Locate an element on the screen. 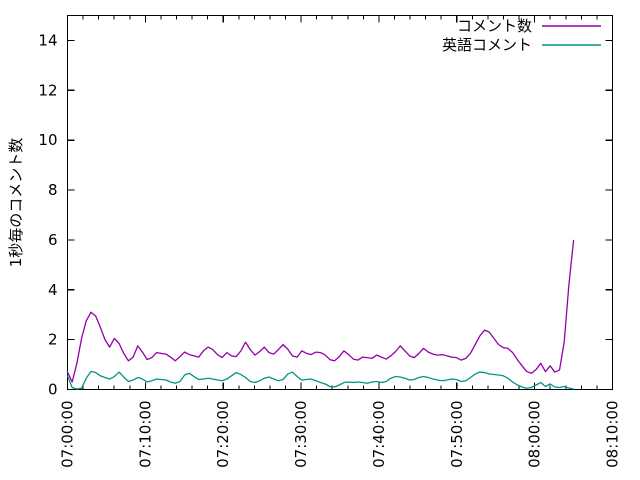 This screenshot has height=480, width=640. y-tick-label: 4 is located at coordinates (53, 290).